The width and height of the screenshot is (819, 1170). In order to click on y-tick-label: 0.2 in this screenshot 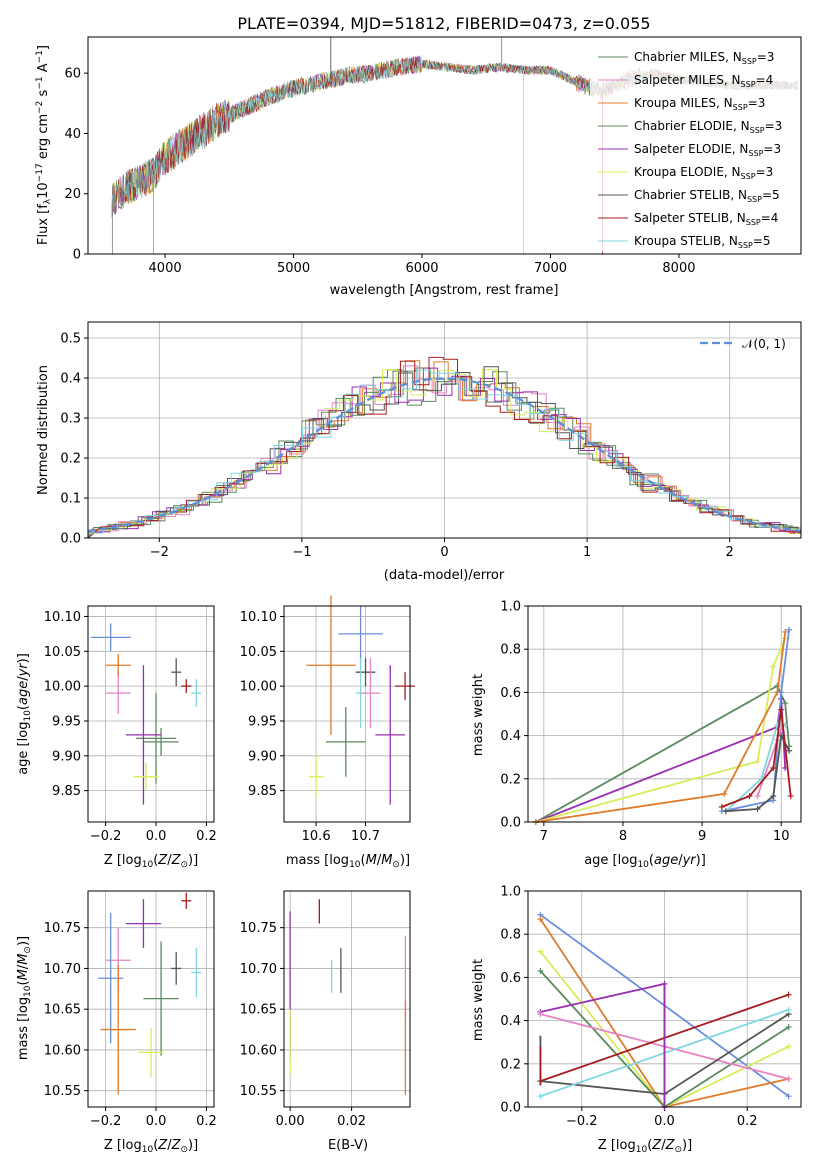, I will do `click(70, 459)`.